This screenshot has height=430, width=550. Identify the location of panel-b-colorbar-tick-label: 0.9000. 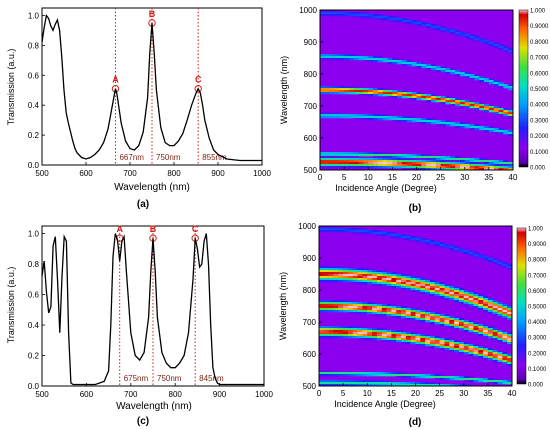
(539, 27).